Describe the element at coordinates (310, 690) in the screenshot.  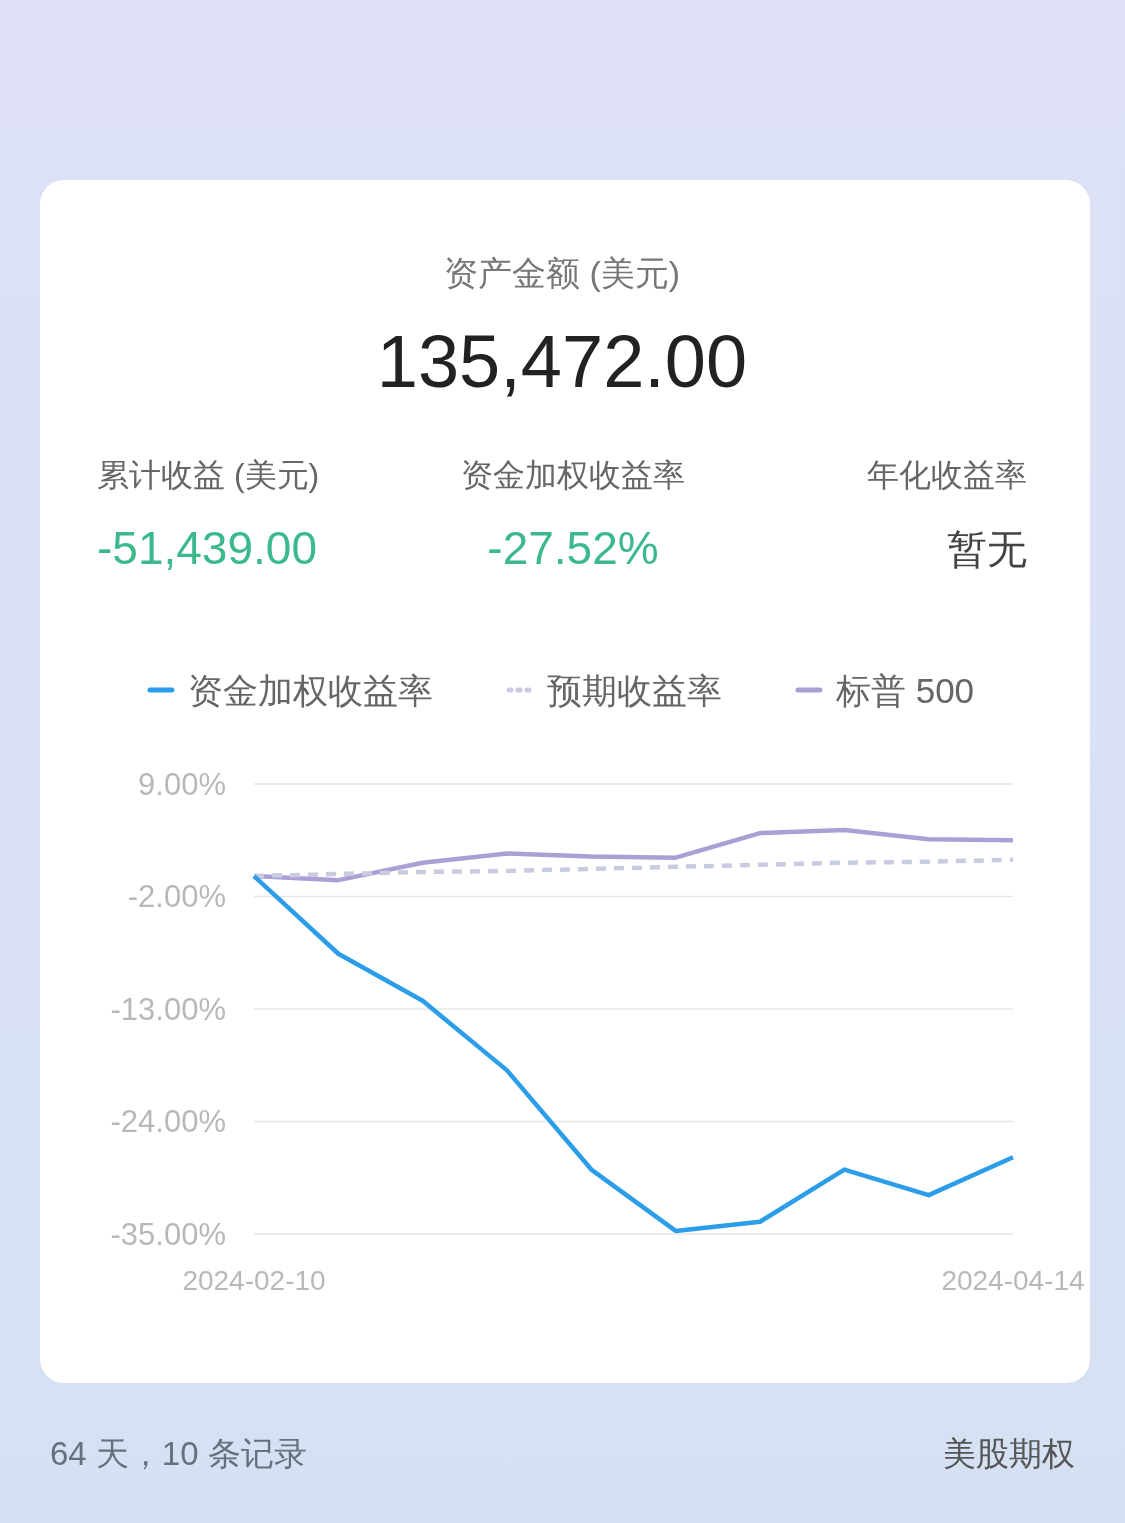
I see `legend-label: 资金加权收益率` at that location.